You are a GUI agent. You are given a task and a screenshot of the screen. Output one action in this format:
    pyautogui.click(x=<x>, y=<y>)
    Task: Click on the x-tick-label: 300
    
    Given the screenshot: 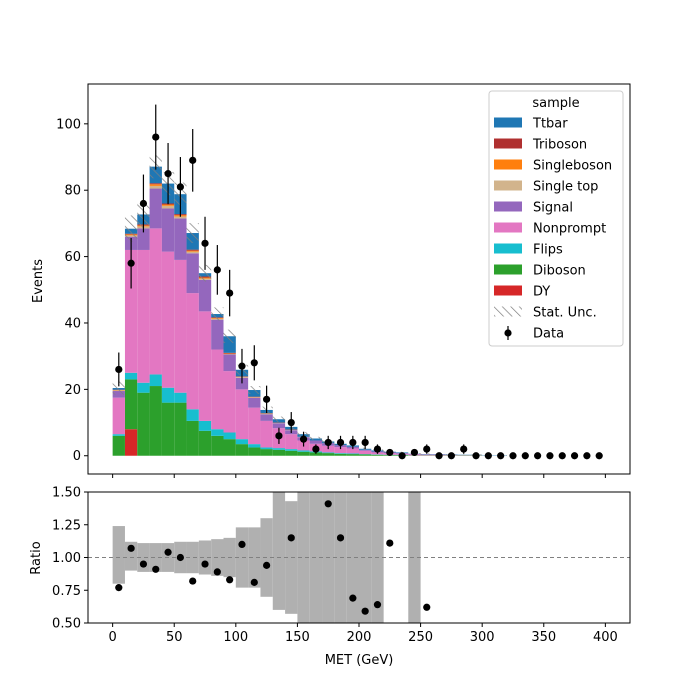 What is the action you would take?
    pyautogui.click(x=482, y=637)
    